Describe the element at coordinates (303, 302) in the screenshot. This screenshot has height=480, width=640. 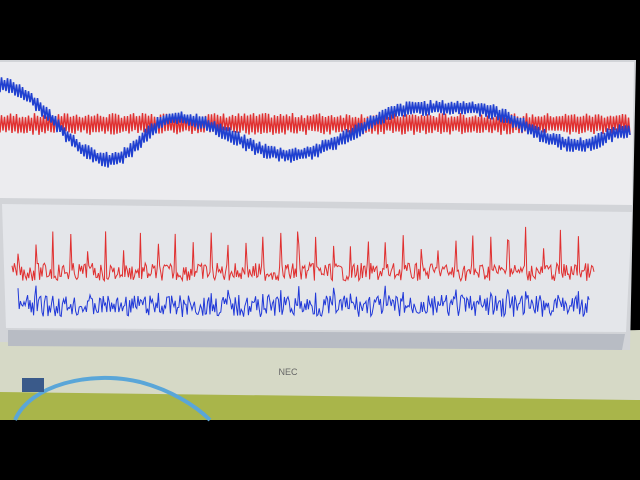
I see `lower-blue-wave` at that location.